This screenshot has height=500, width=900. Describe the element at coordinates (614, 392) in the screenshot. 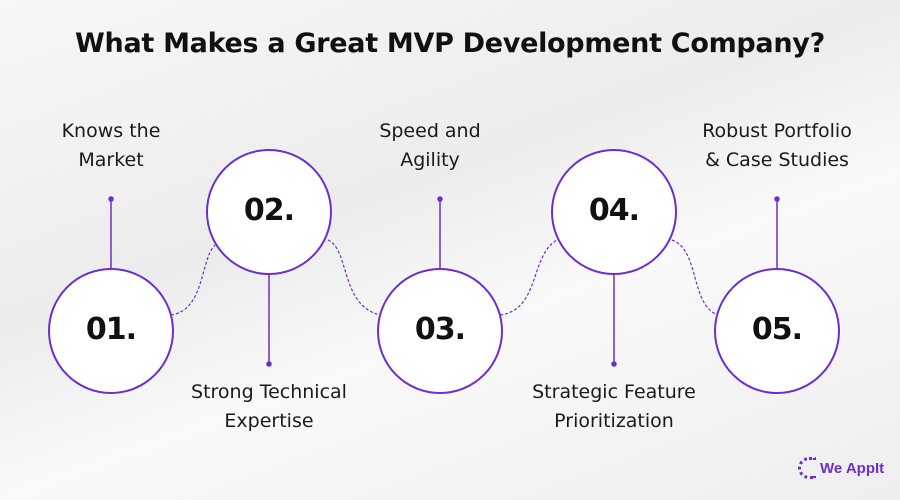

I see `label-line: Strategic Feature` at that location.